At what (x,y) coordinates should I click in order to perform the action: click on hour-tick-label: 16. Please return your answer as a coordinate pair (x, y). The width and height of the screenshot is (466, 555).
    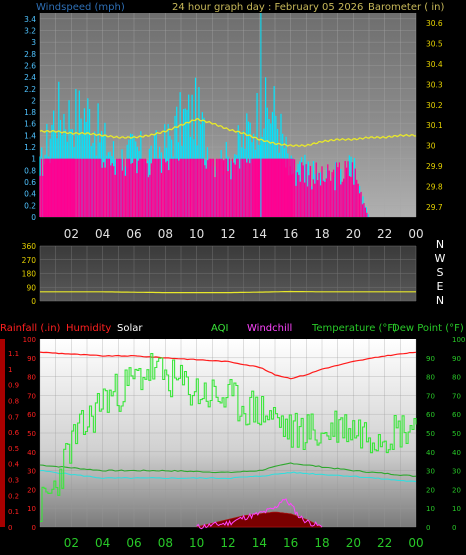
    Looking at the image, I should click on (290, 234).